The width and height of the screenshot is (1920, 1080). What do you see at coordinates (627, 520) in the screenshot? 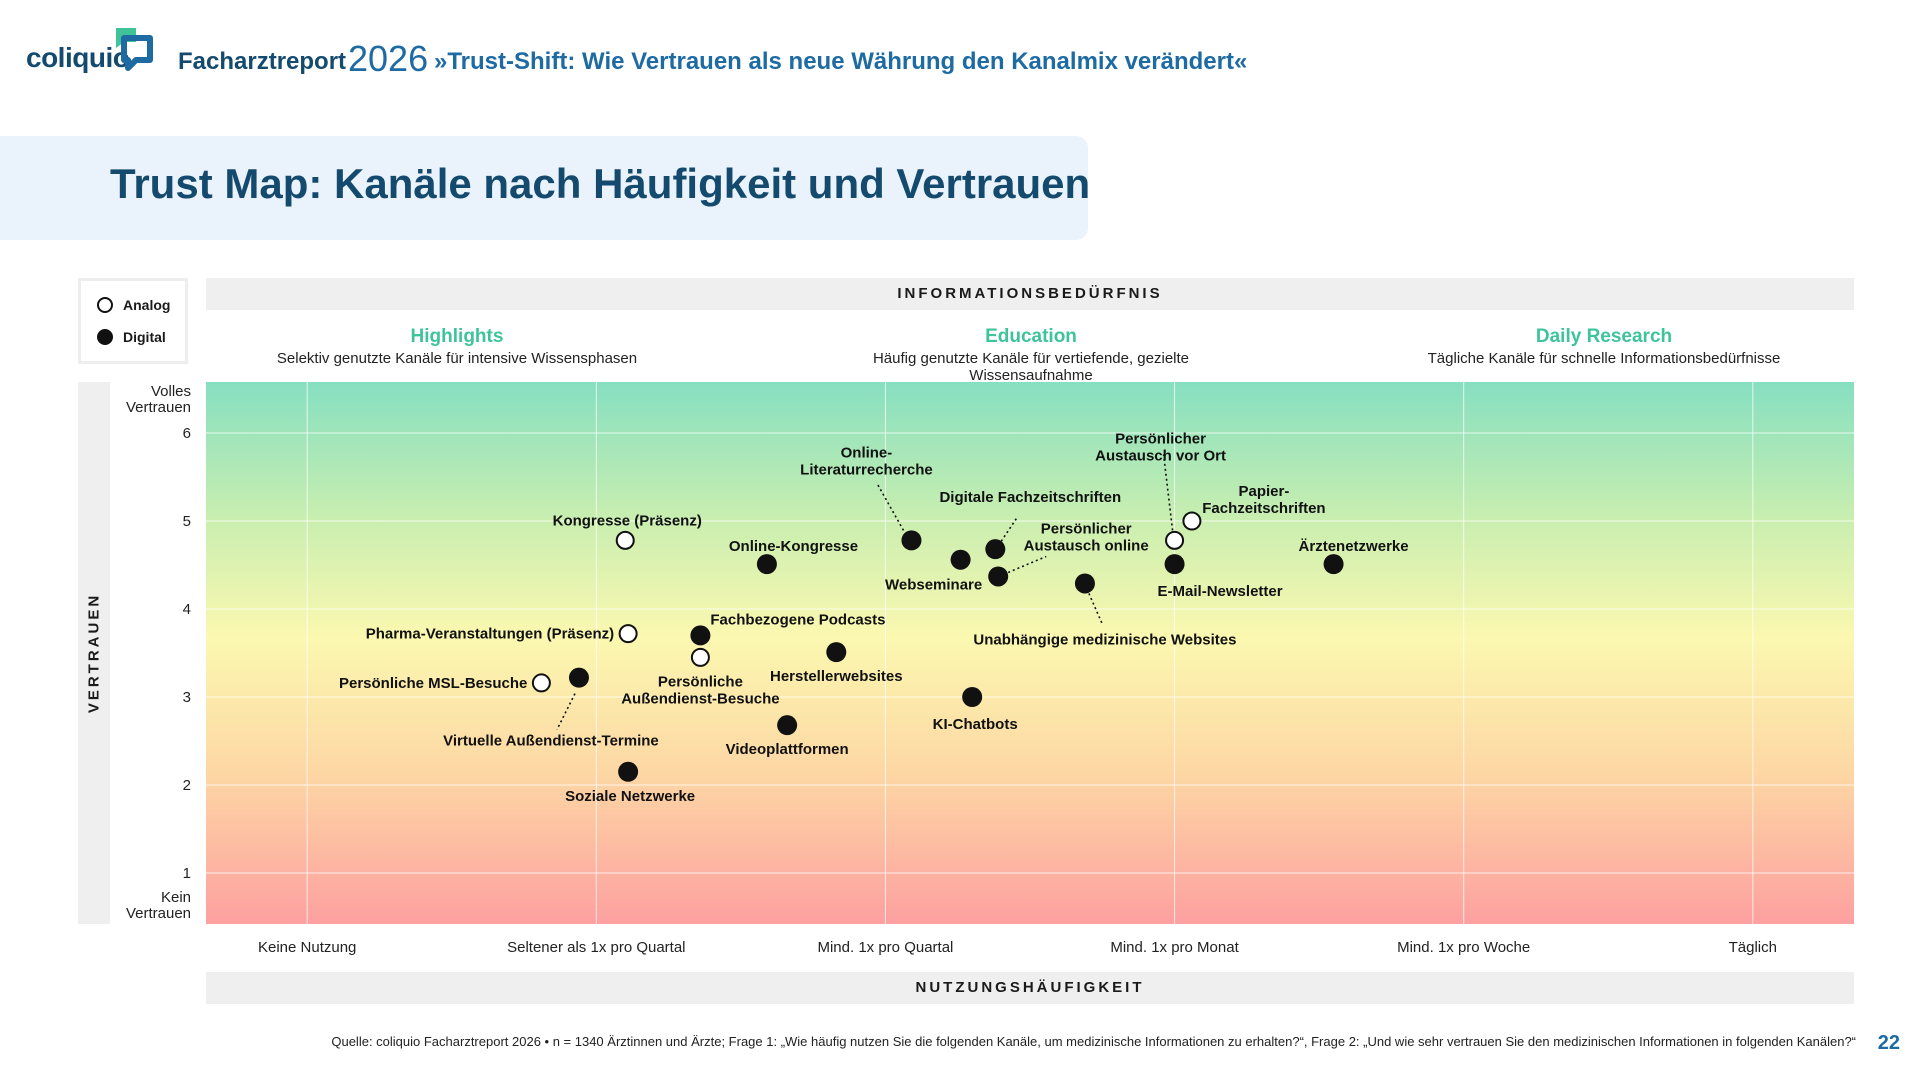
I see `label-kongresse-präsenz: Kongresse (Präsenz)` at bounding box center [627, 520].